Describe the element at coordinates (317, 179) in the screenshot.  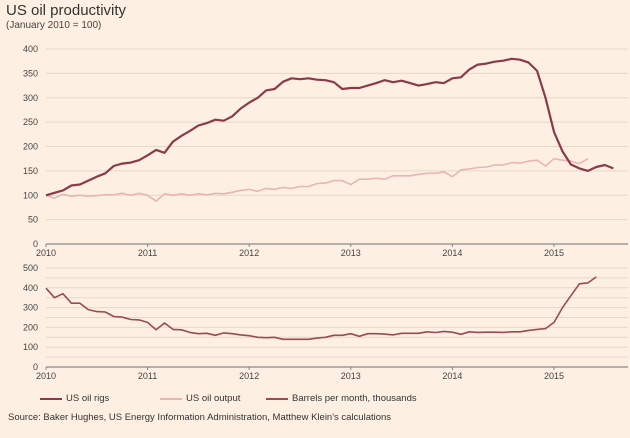
I see `series-line-us-oil-output` at that location.